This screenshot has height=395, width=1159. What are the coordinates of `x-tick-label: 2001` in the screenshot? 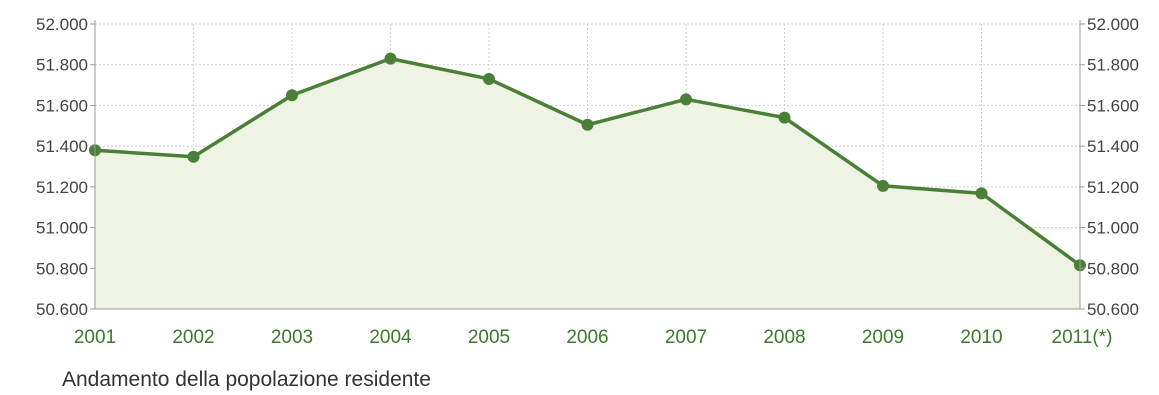 It's located at (95, 337).